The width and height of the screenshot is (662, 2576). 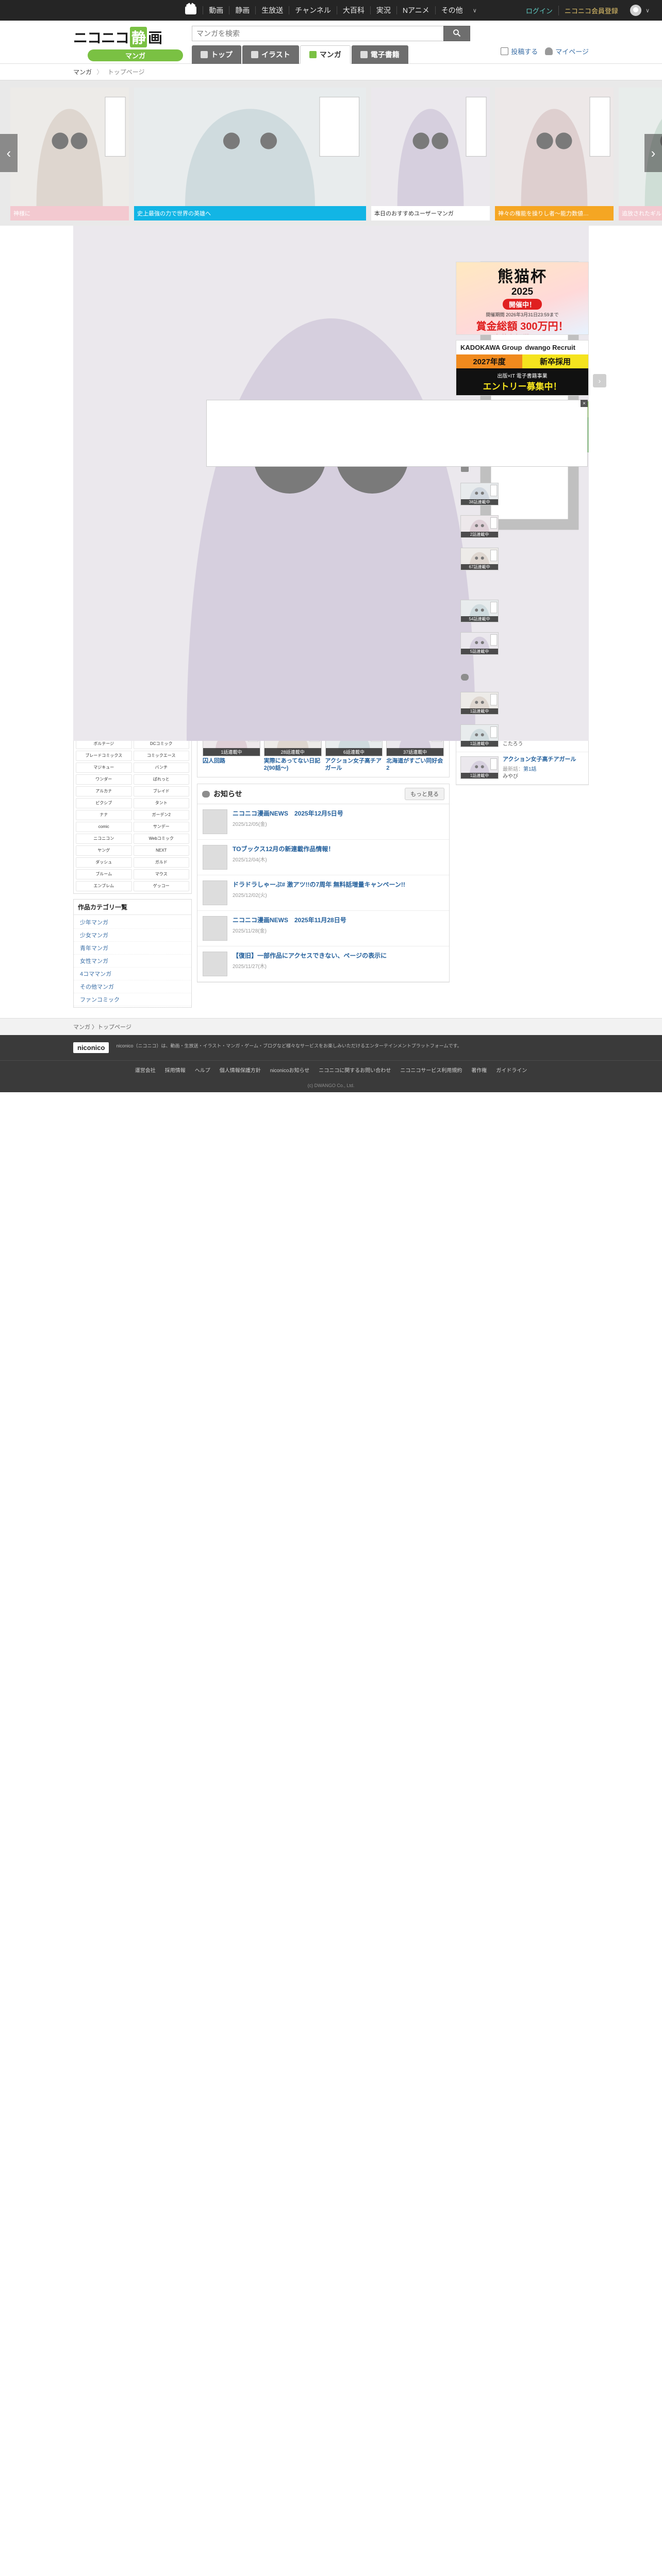 What do you see at coordinates (132, 974) in the screenshot?
I see `category-list-item: 4コママンガ` at bounding box center [132, 974].